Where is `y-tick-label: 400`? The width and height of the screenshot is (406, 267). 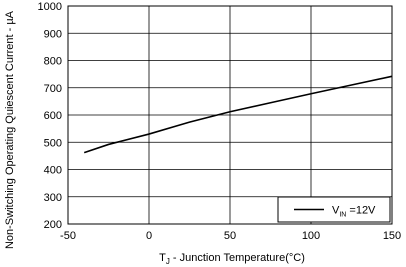 y-tick-label: 400 is located at coordinates (53, 171).